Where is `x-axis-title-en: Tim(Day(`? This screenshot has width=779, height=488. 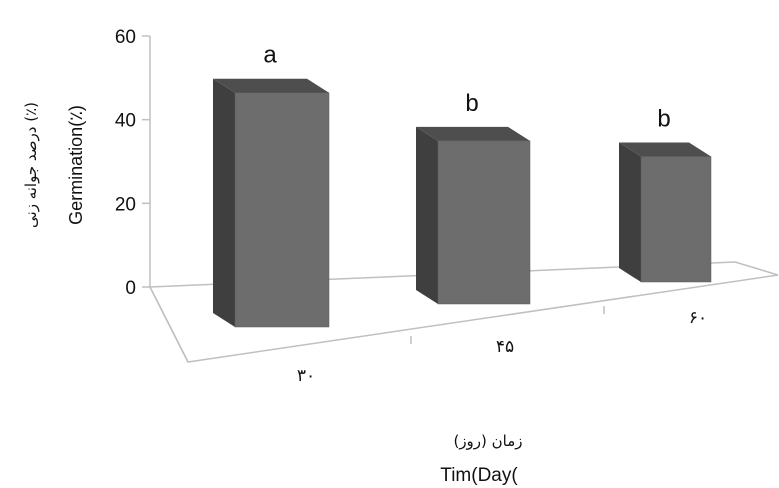
x-axis-title-en: Tim(Day( is located at coordinates (479, 475).